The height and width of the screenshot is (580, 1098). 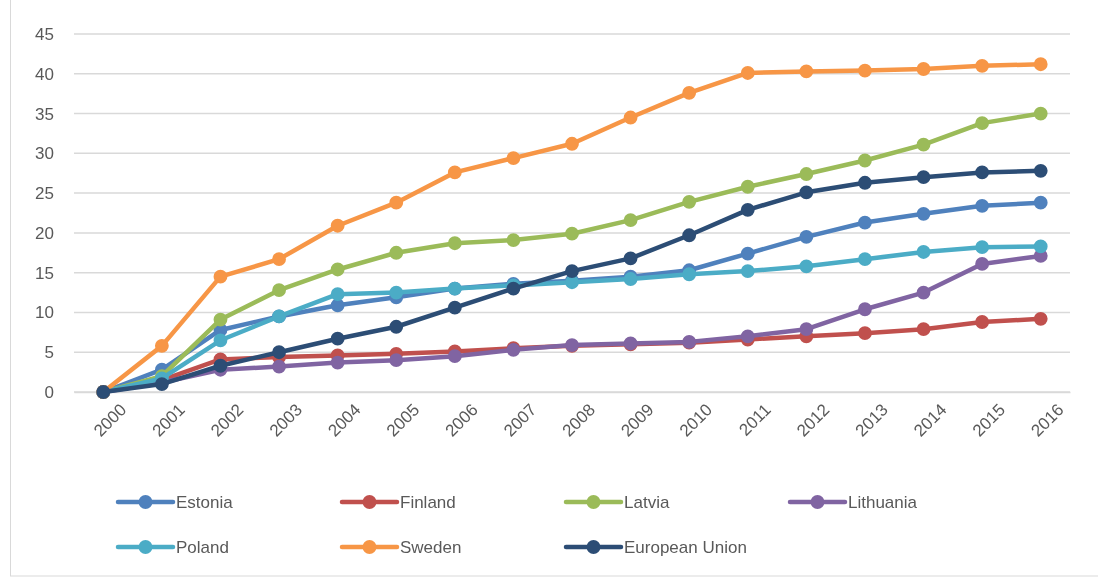 What do you see at coordinates (202, 547) in the screenshot?
I see `legend-label: Poland` at bounding box center [202, 547].